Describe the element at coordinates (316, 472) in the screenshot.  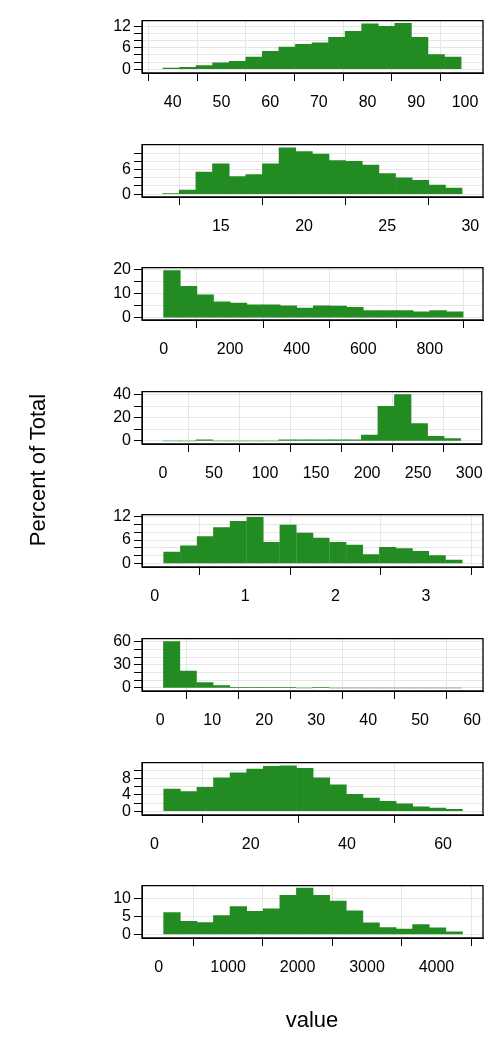
I see `x-tick-label: 150` at that location.